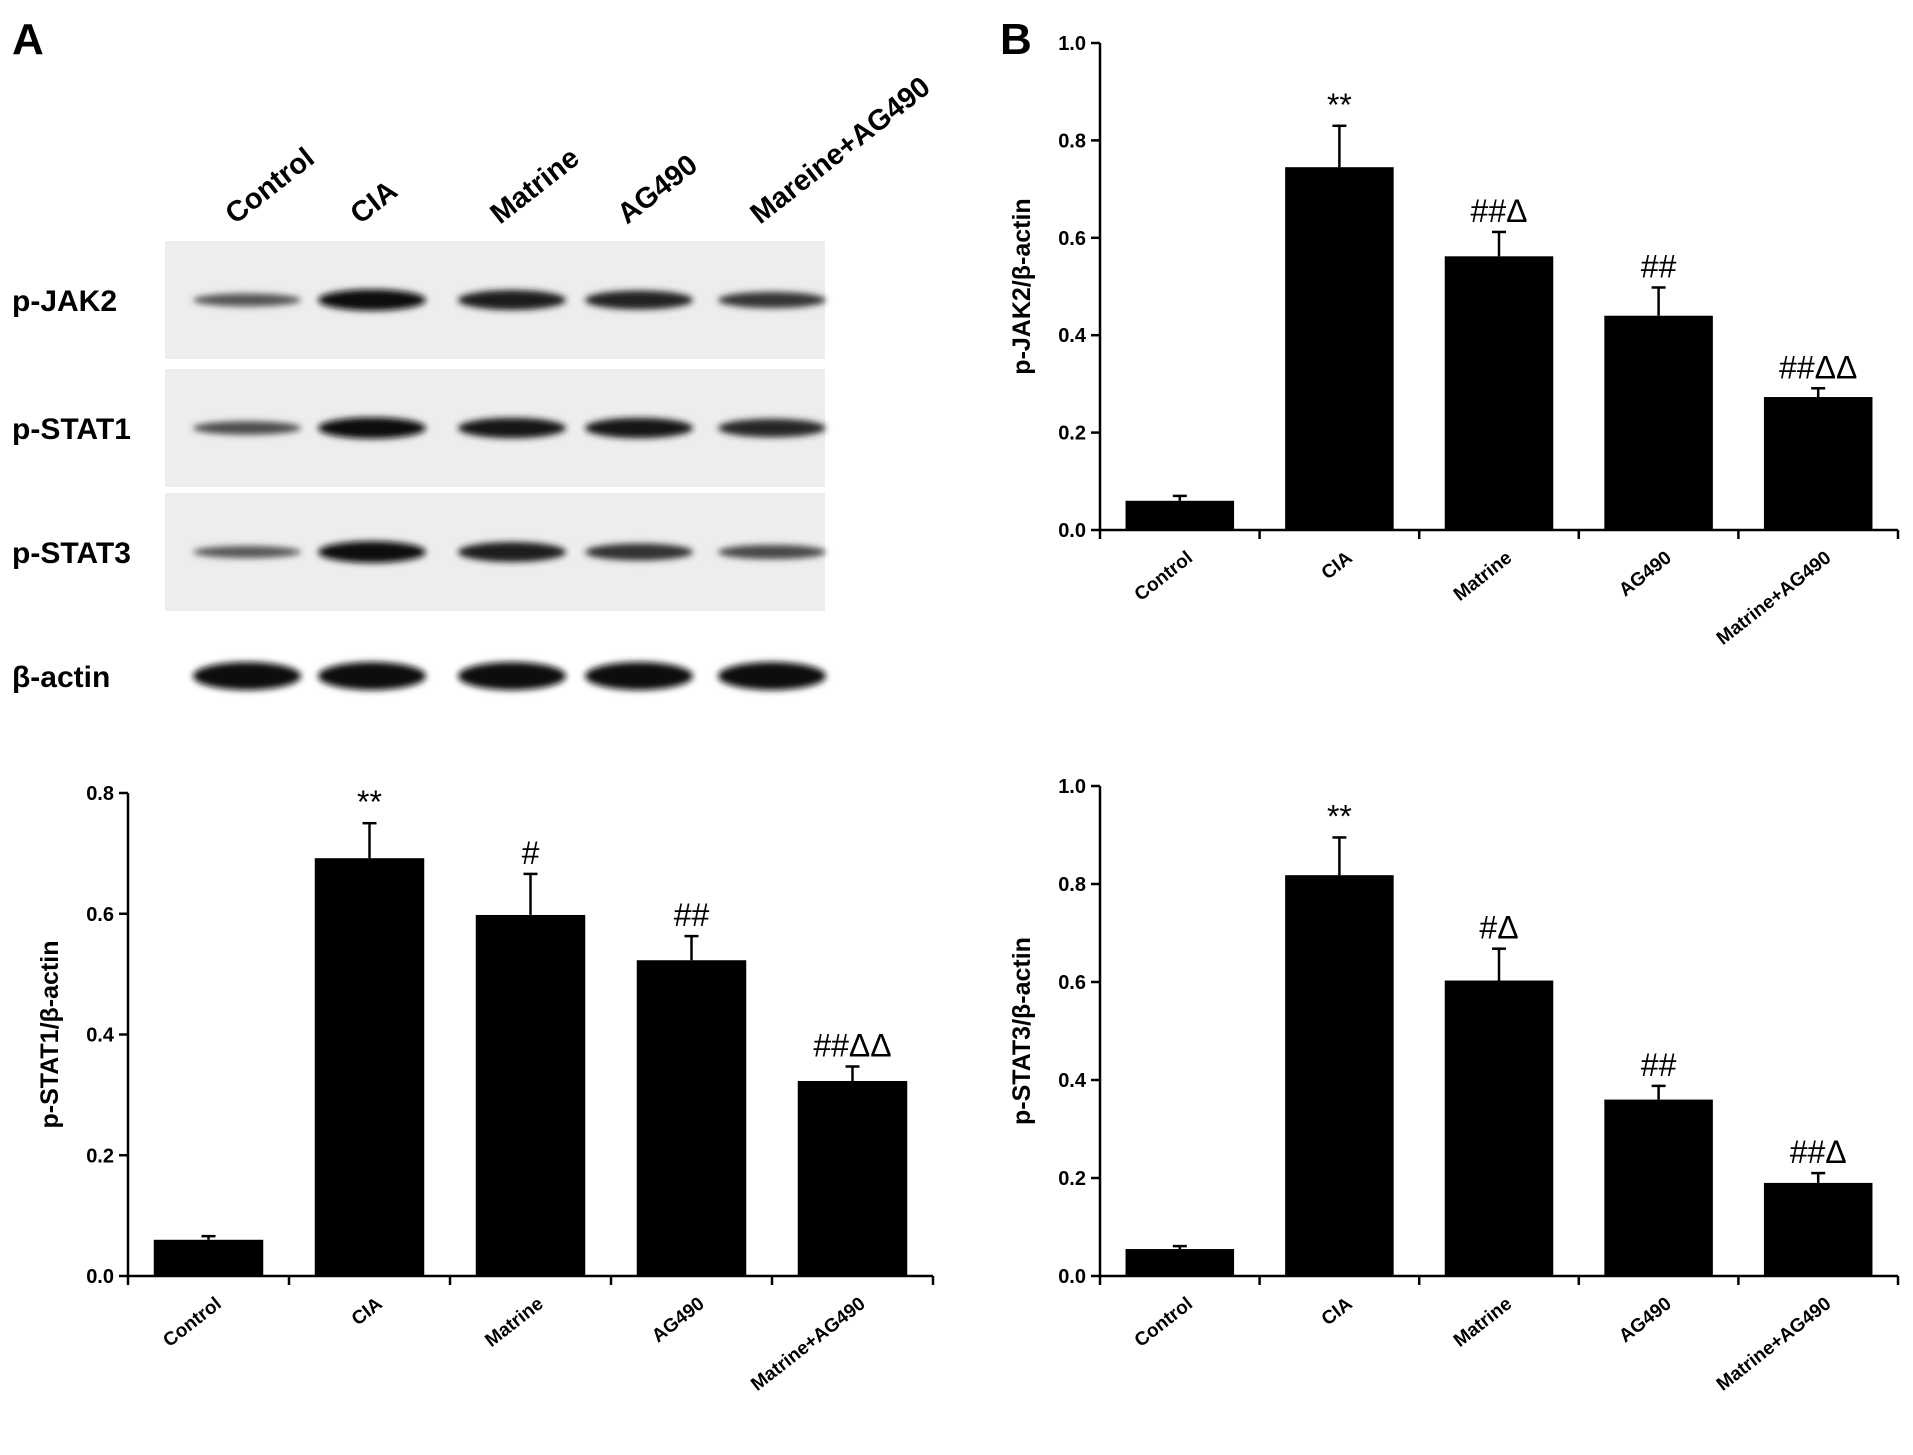 This screenshot has width=1913, height=1455. I want to click on blot-row-p-stat1: p-STAT1, so click(419, 428).